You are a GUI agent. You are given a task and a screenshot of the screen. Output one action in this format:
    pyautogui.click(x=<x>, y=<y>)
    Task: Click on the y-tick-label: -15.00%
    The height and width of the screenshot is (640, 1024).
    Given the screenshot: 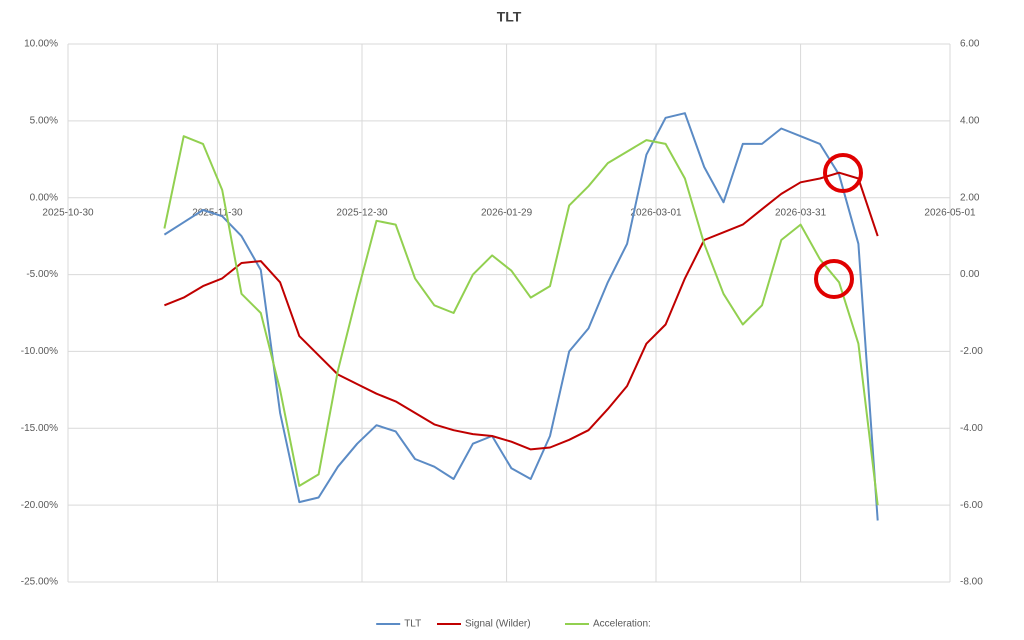 What is the action you would take?
    pyautogui.click(x=39, y=428)
    